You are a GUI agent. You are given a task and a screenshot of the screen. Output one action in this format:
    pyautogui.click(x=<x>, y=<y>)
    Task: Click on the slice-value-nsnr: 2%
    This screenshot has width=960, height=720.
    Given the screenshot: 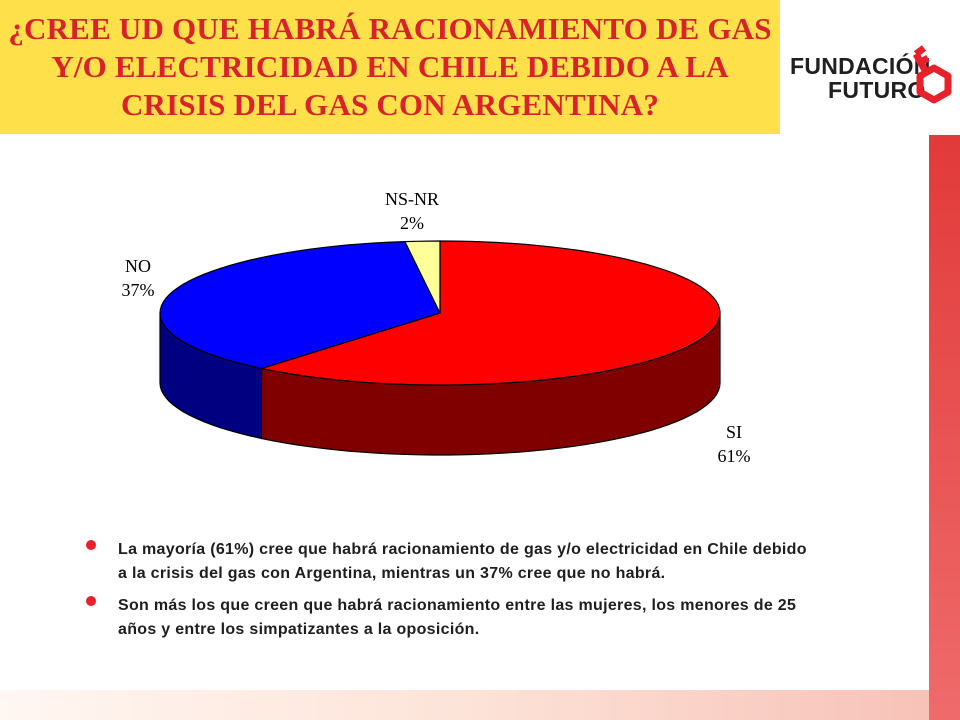 What is the action you would take?
    pyautogui.click(x=412, y=223)
    